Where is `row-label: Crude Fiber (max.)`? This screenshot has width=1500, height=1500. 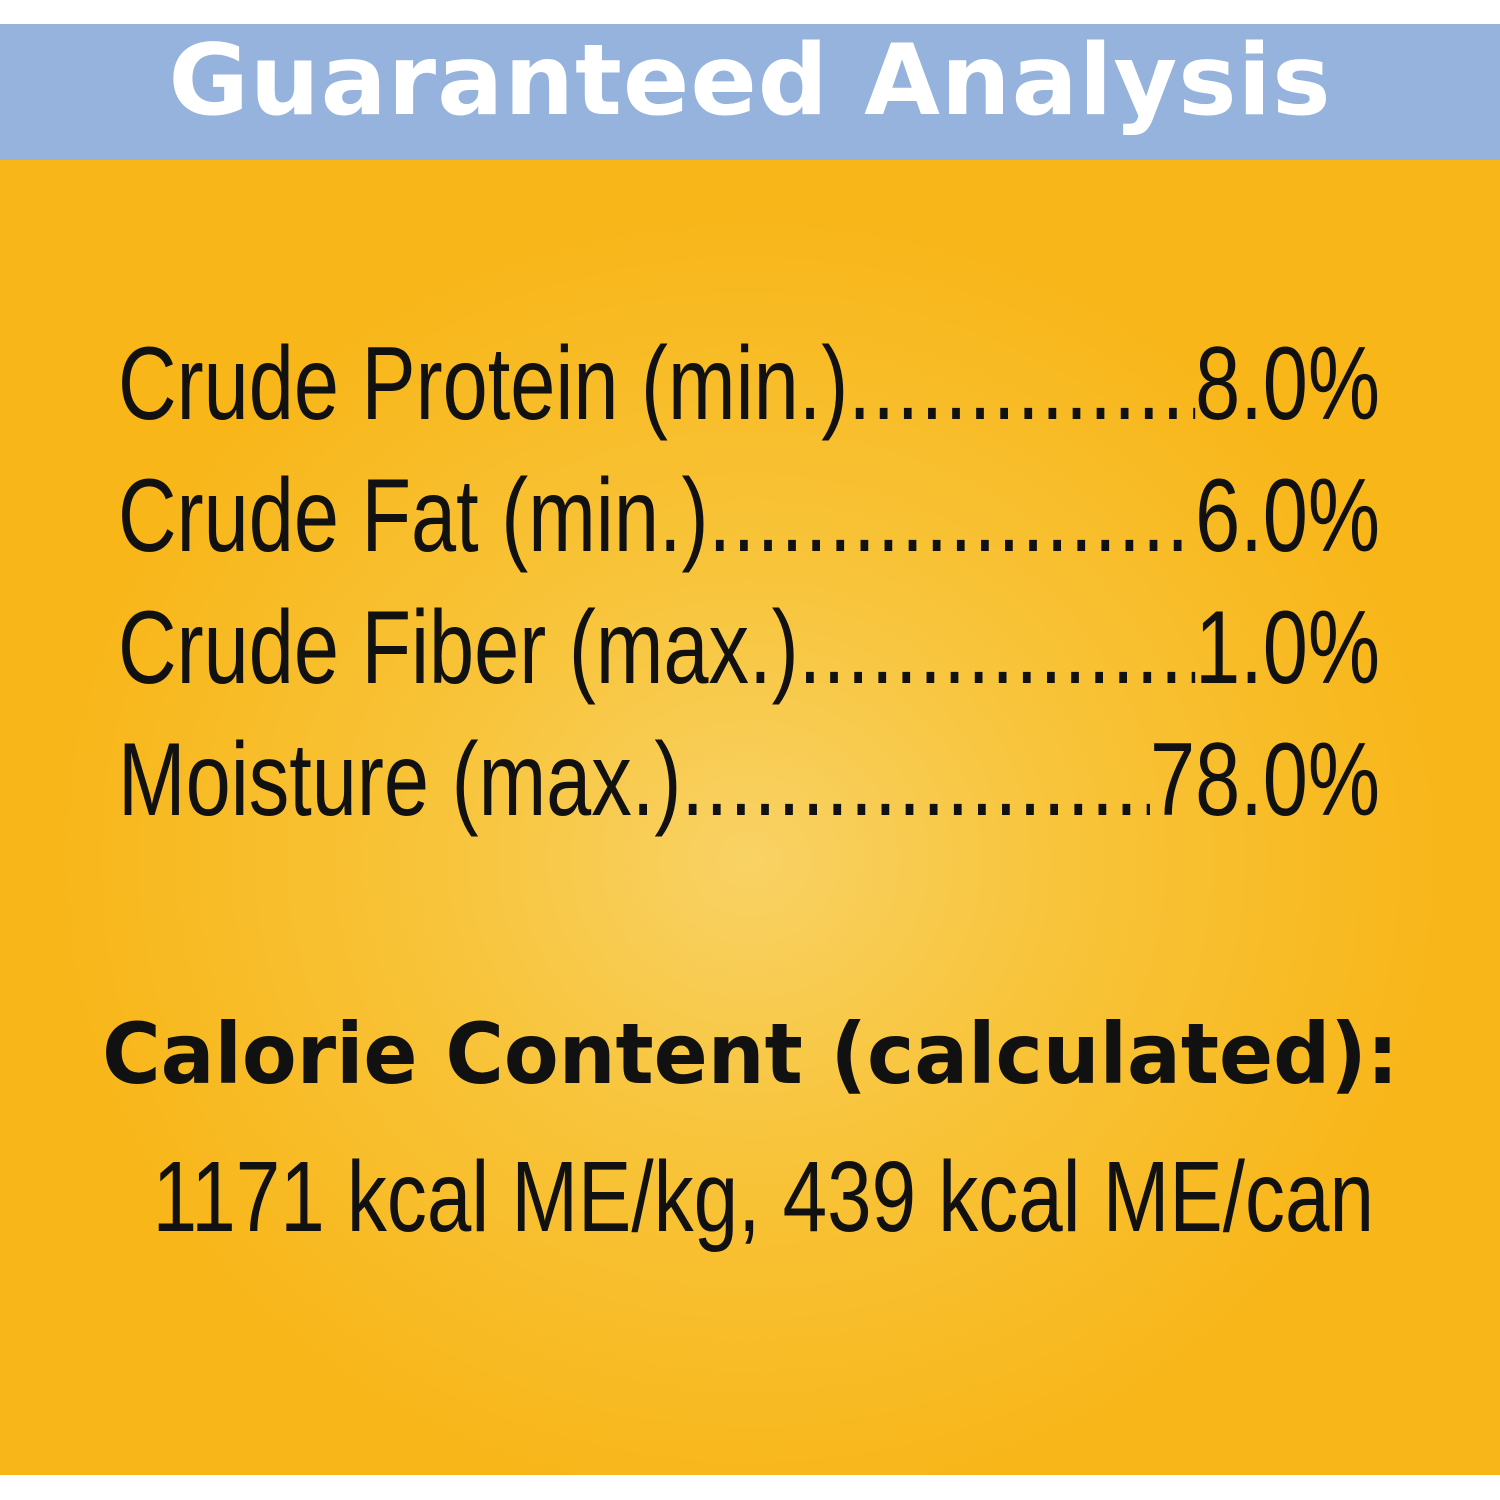
row-label: Crude Fiber (max.) is located at coordinates (458, 648).